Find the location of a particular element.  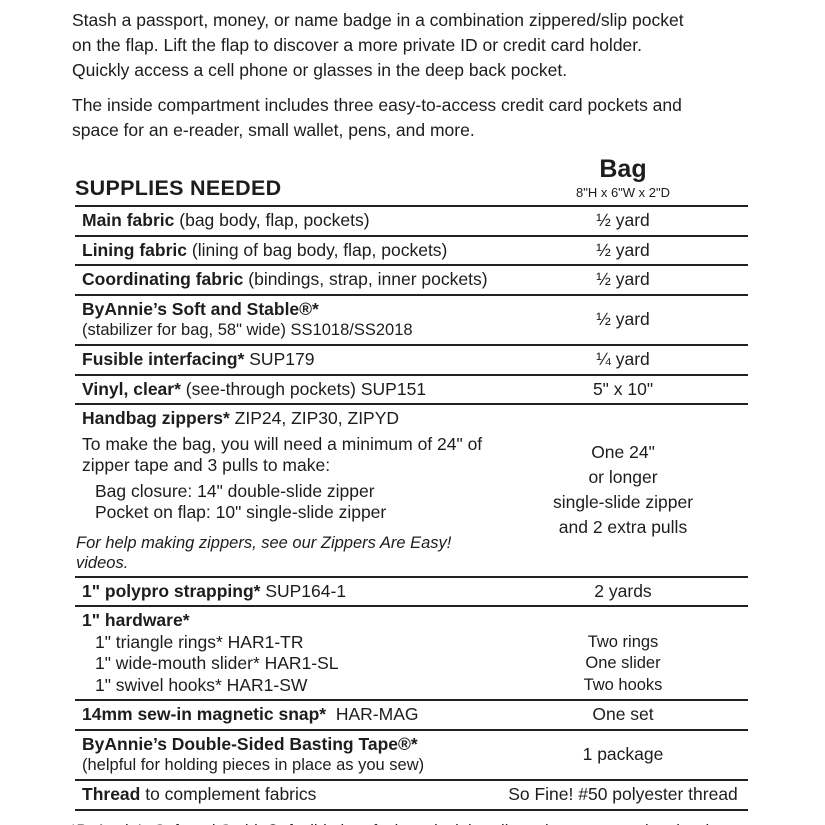

row-label: Fusible interfacing* SUP179 is located at coordinates (198, 359).